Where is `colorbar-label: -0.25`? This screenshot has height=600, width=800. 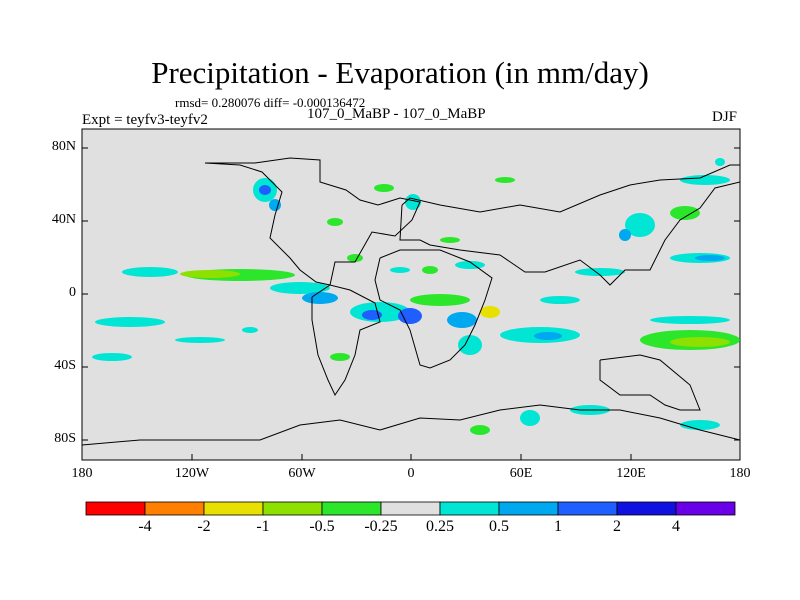 colorbar-label: -0.25 is located at coordinates (381, 526).